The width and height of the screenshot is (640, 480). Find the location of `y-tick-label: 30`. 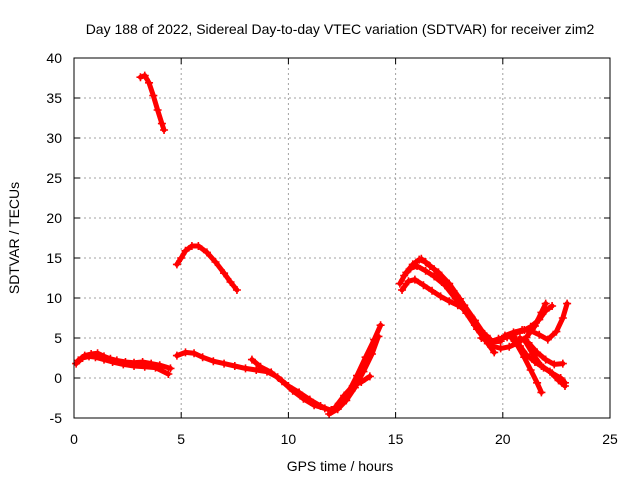

y-tick-label: 30 is located at coordinates (54, 138).